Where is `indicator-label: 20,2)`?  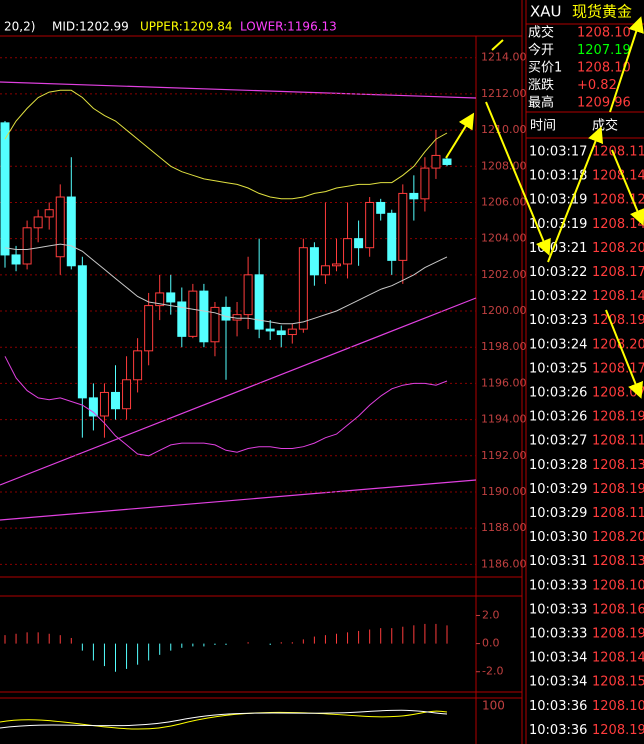 indicator-label: 20,2) is located at coordinates (19, 27).